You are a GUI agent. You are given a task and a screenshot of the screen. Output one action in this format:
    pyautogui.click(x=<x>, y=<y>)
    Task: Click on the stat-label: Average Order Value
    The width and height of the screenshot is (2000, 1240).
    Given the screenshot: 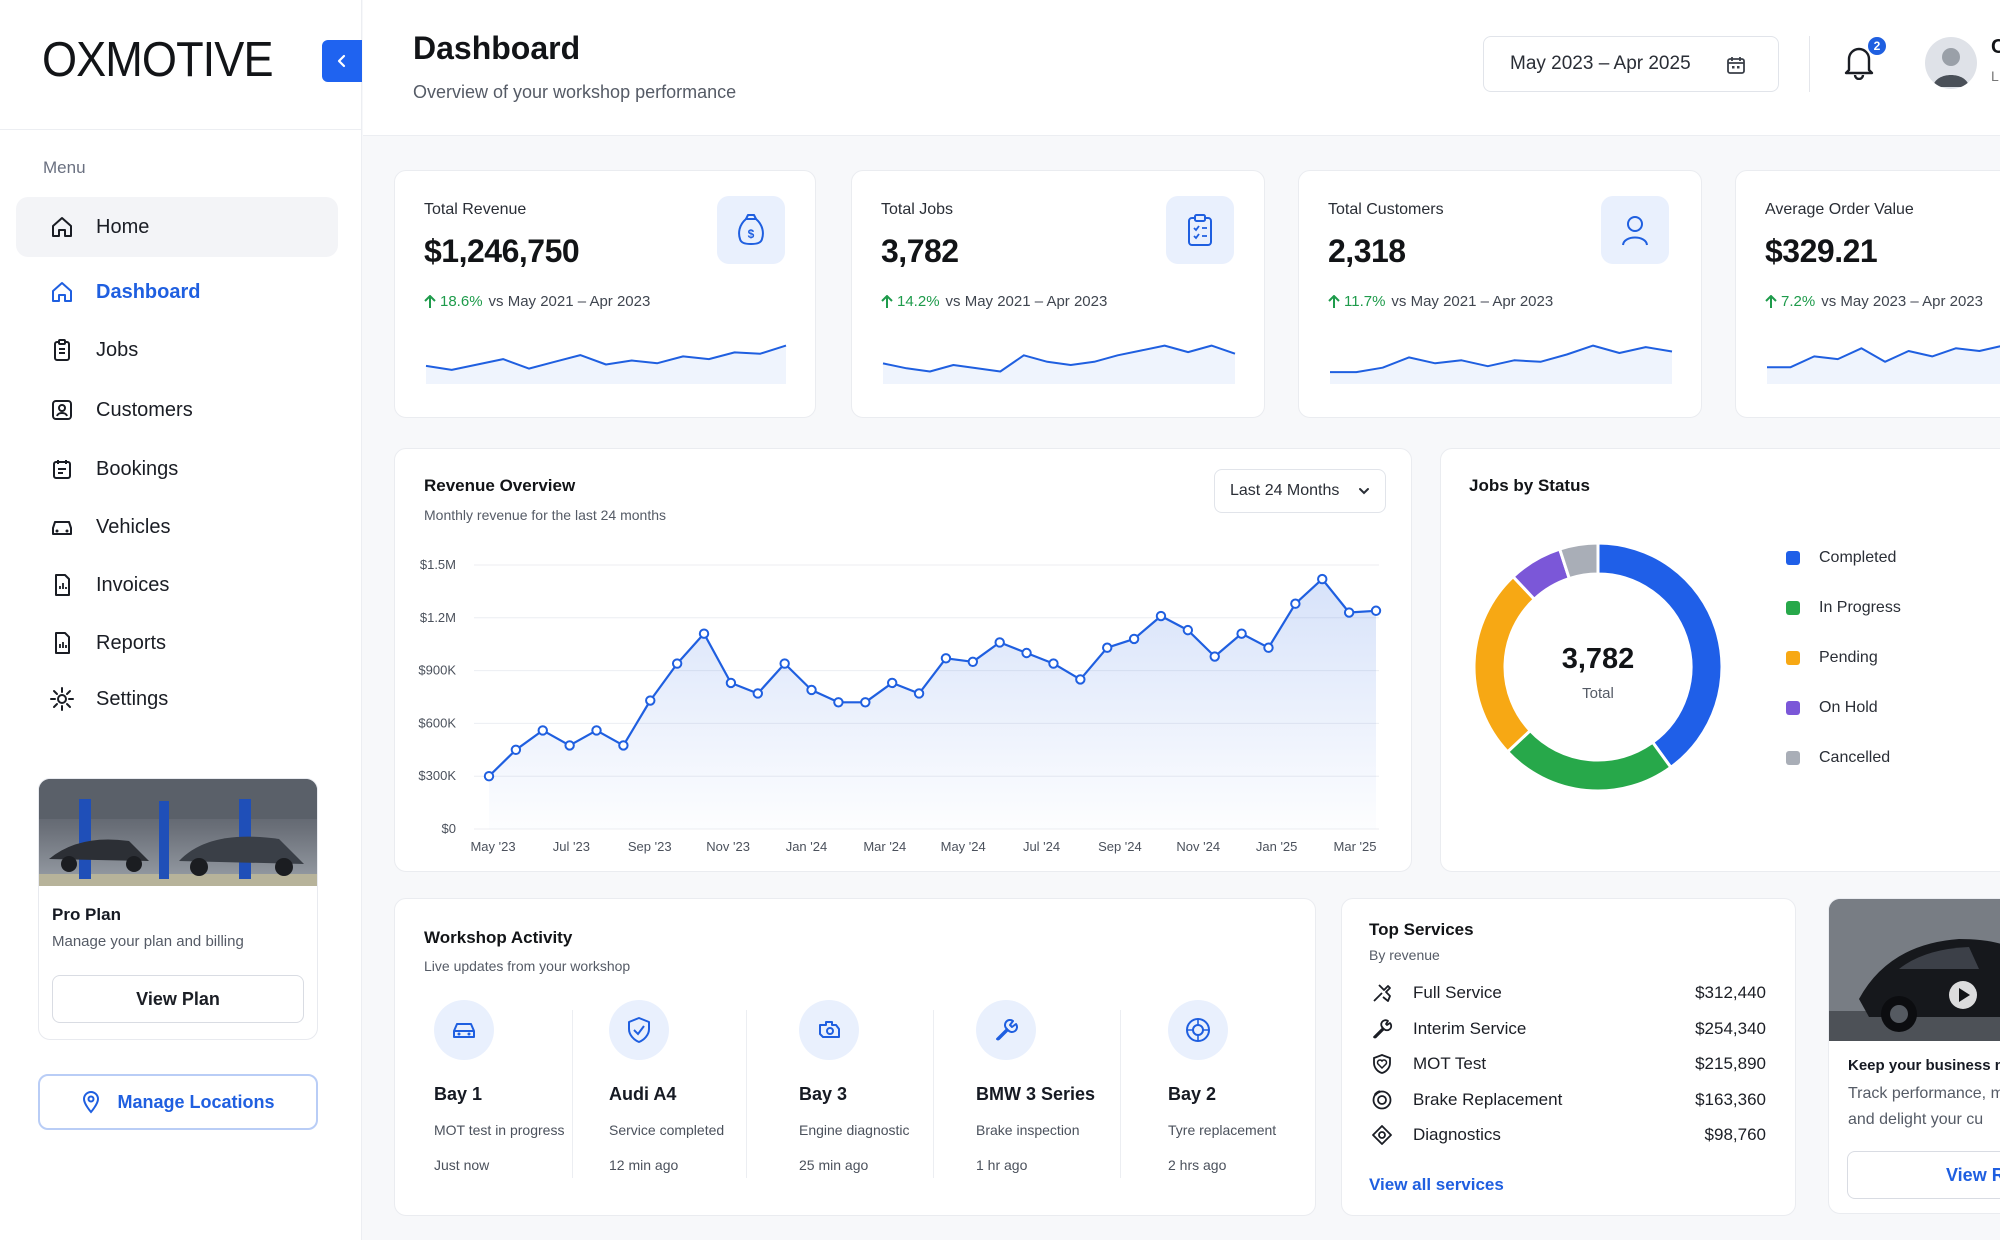 What is the action you would take?
    pyautogui.click(x=1839, y=209)
    